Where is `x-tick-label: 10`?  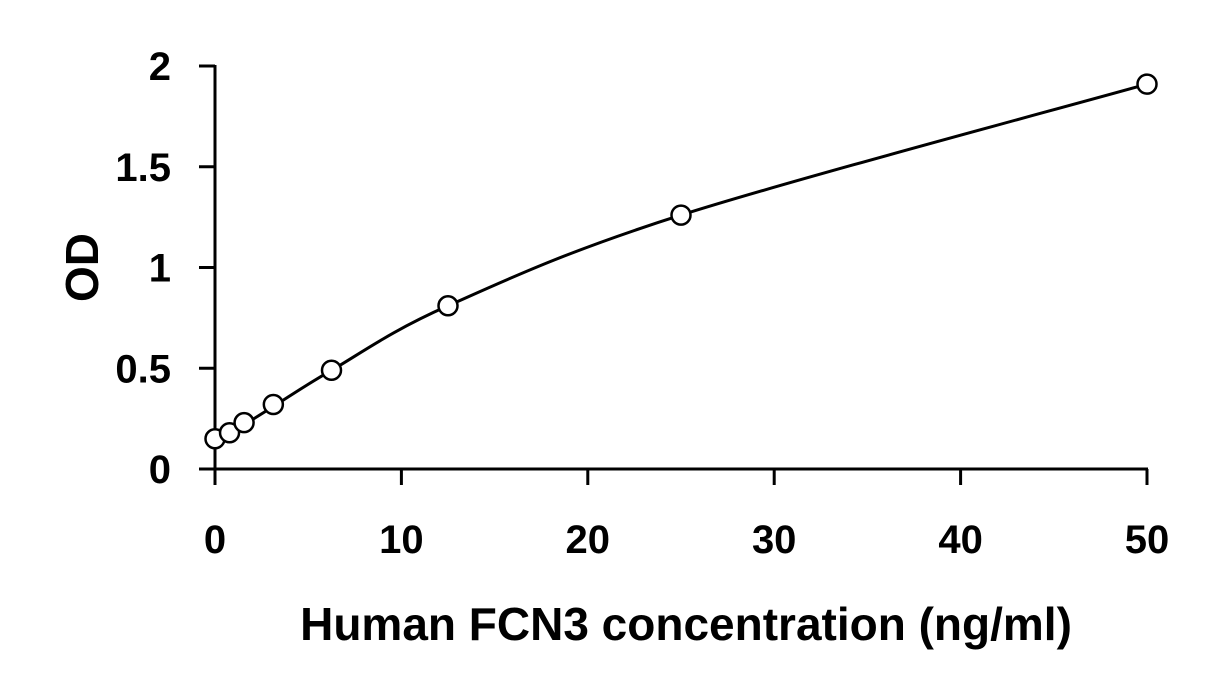 x-tick-label: 10 is located at coordinates (401, 540).